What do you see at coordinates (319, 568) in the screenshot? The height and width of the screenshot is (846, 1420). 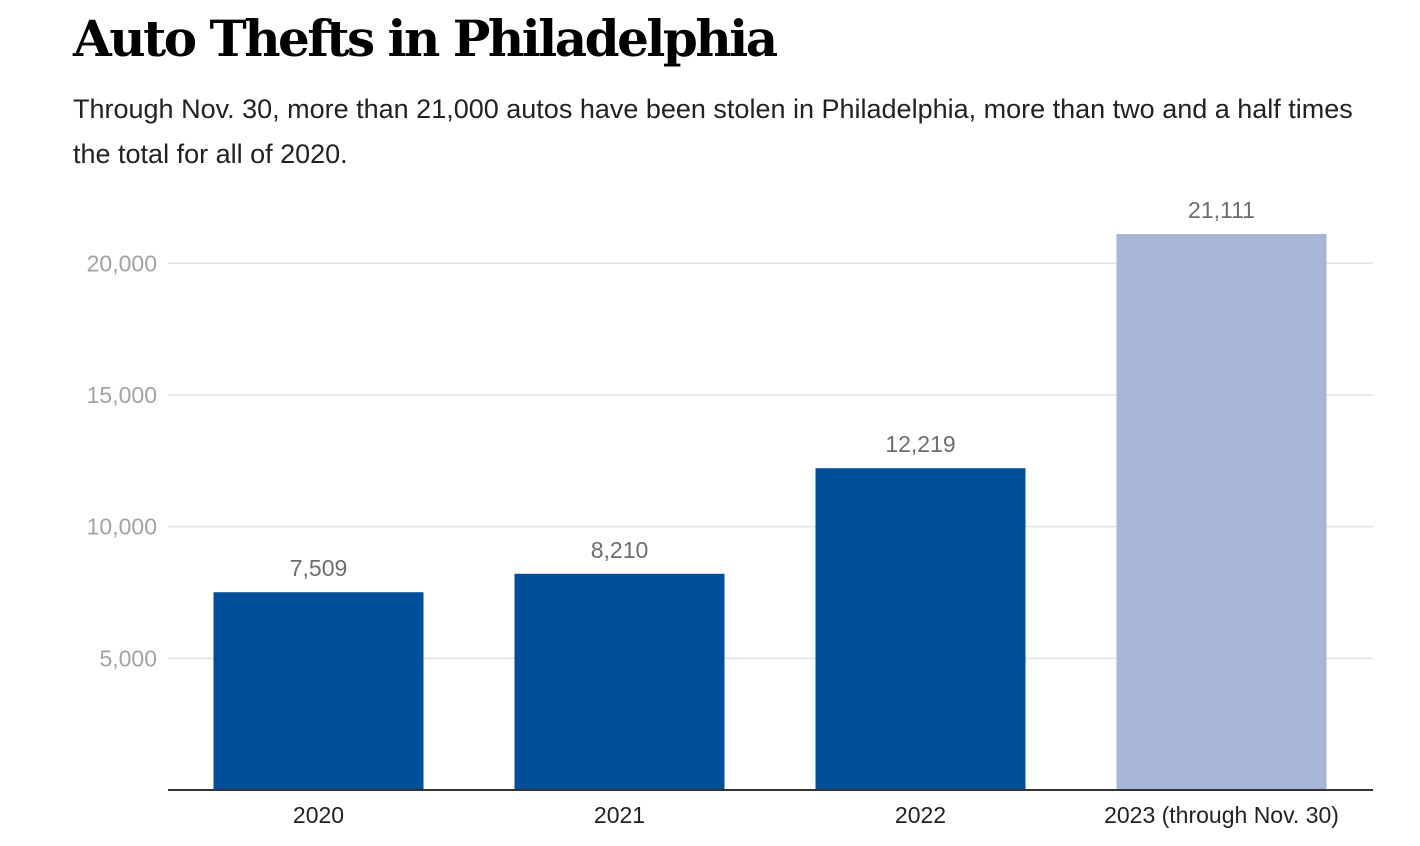 I see `value-label: 7,509` at bounding box center [319, 568].